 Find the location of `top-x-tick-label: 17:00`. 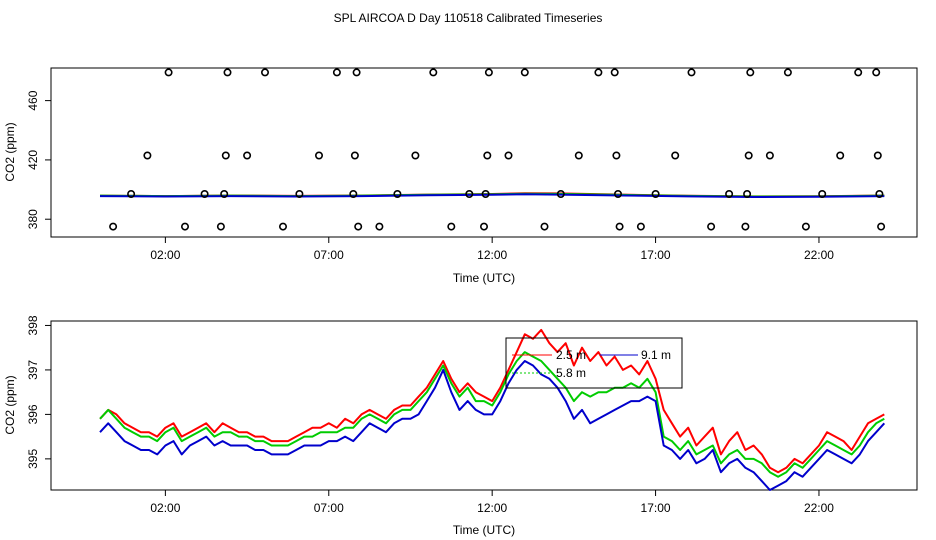

top-x-tick-label: 17:00 is located at coordinates (656, 255).